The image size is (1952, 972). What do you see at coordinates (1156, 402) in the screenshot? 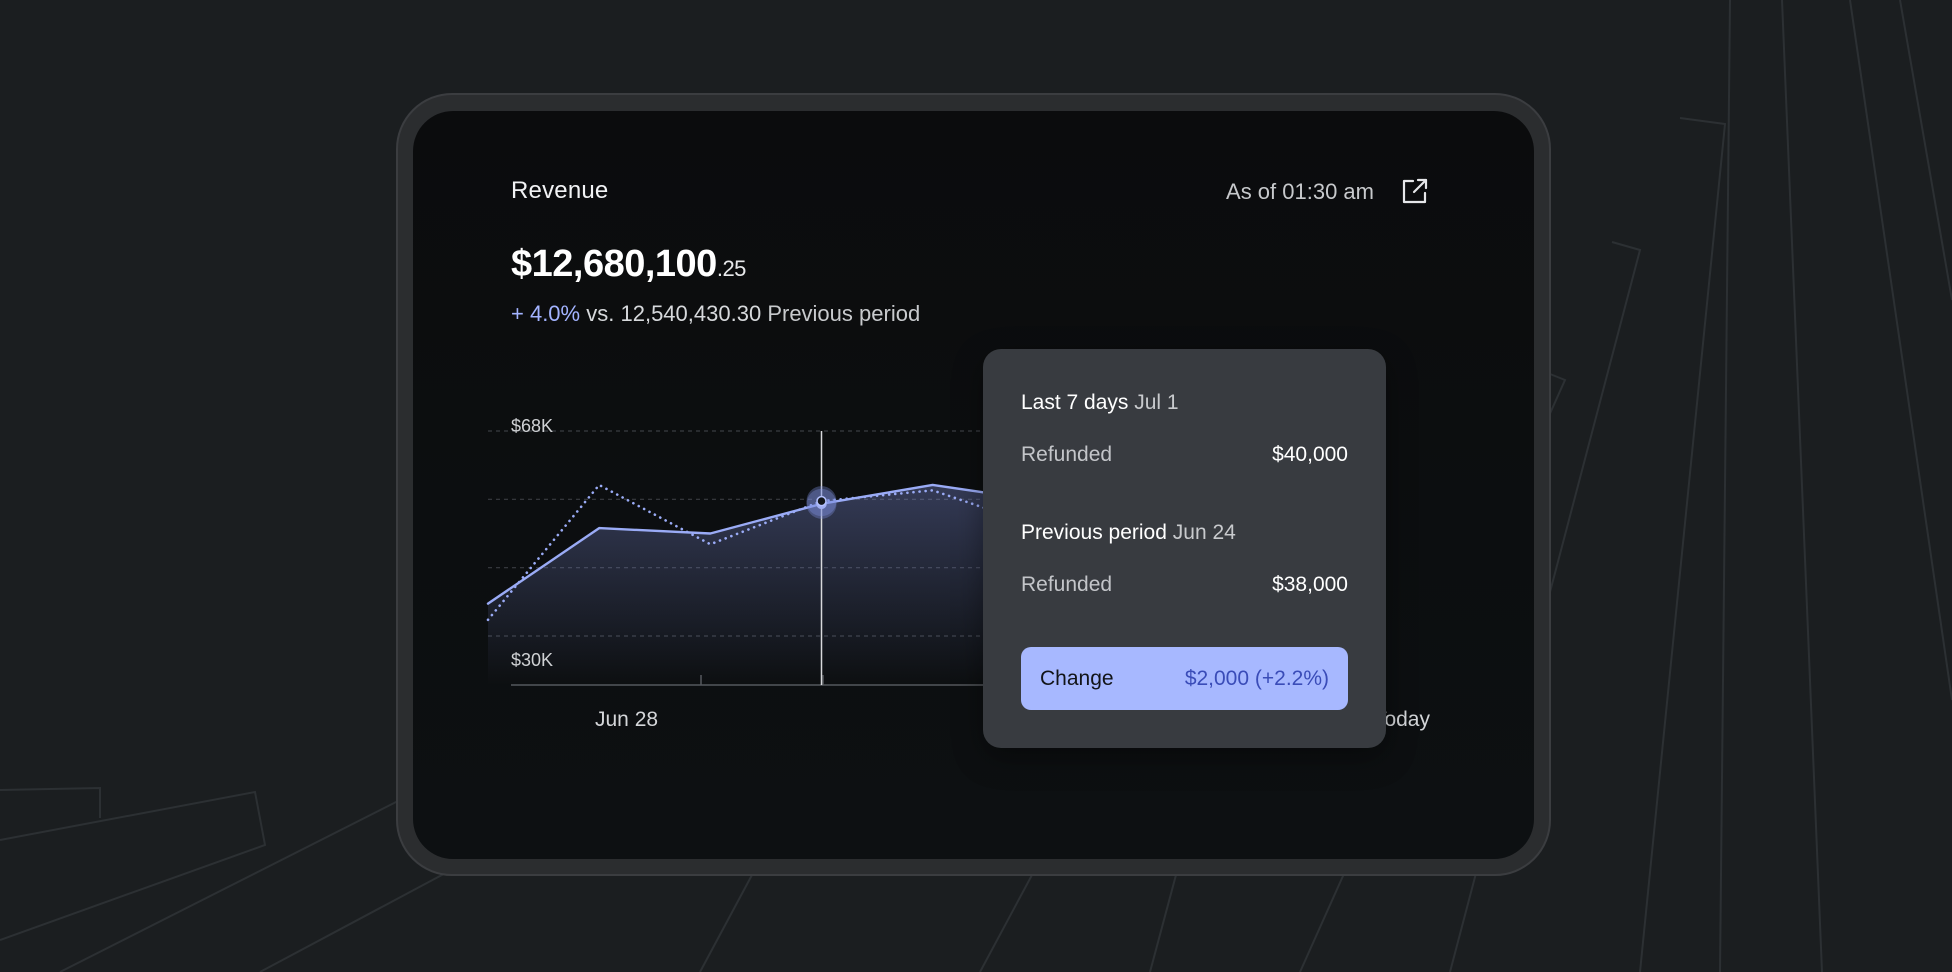
I see `tooltip-current-date: Jul 1` at bounding box center [1156, 402].